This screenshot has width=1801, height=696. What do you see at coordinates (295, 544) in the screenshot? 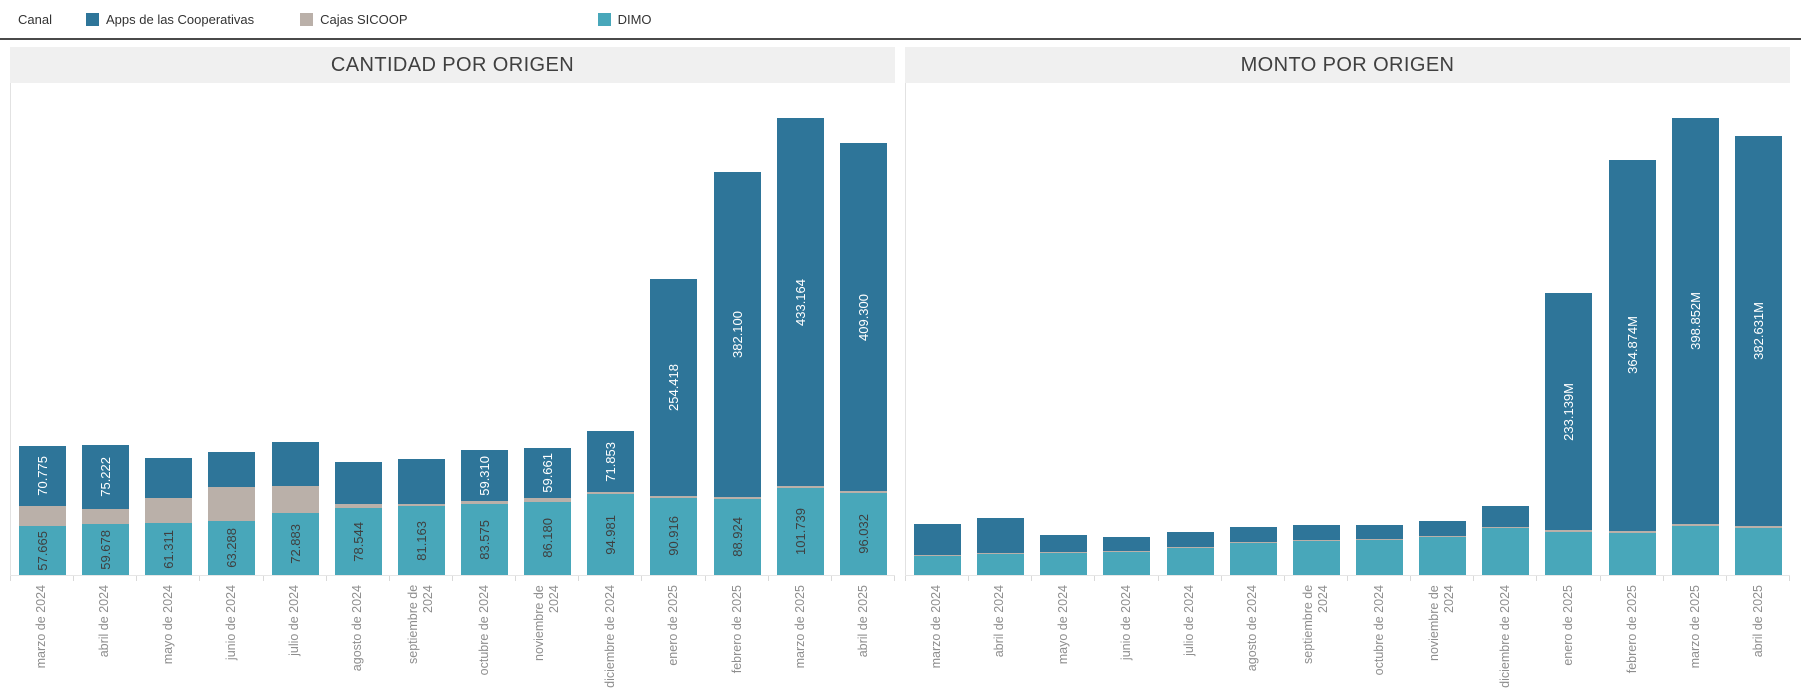
I see `bar-segment-dimo: 72.883` at bounding box center [295, 544].